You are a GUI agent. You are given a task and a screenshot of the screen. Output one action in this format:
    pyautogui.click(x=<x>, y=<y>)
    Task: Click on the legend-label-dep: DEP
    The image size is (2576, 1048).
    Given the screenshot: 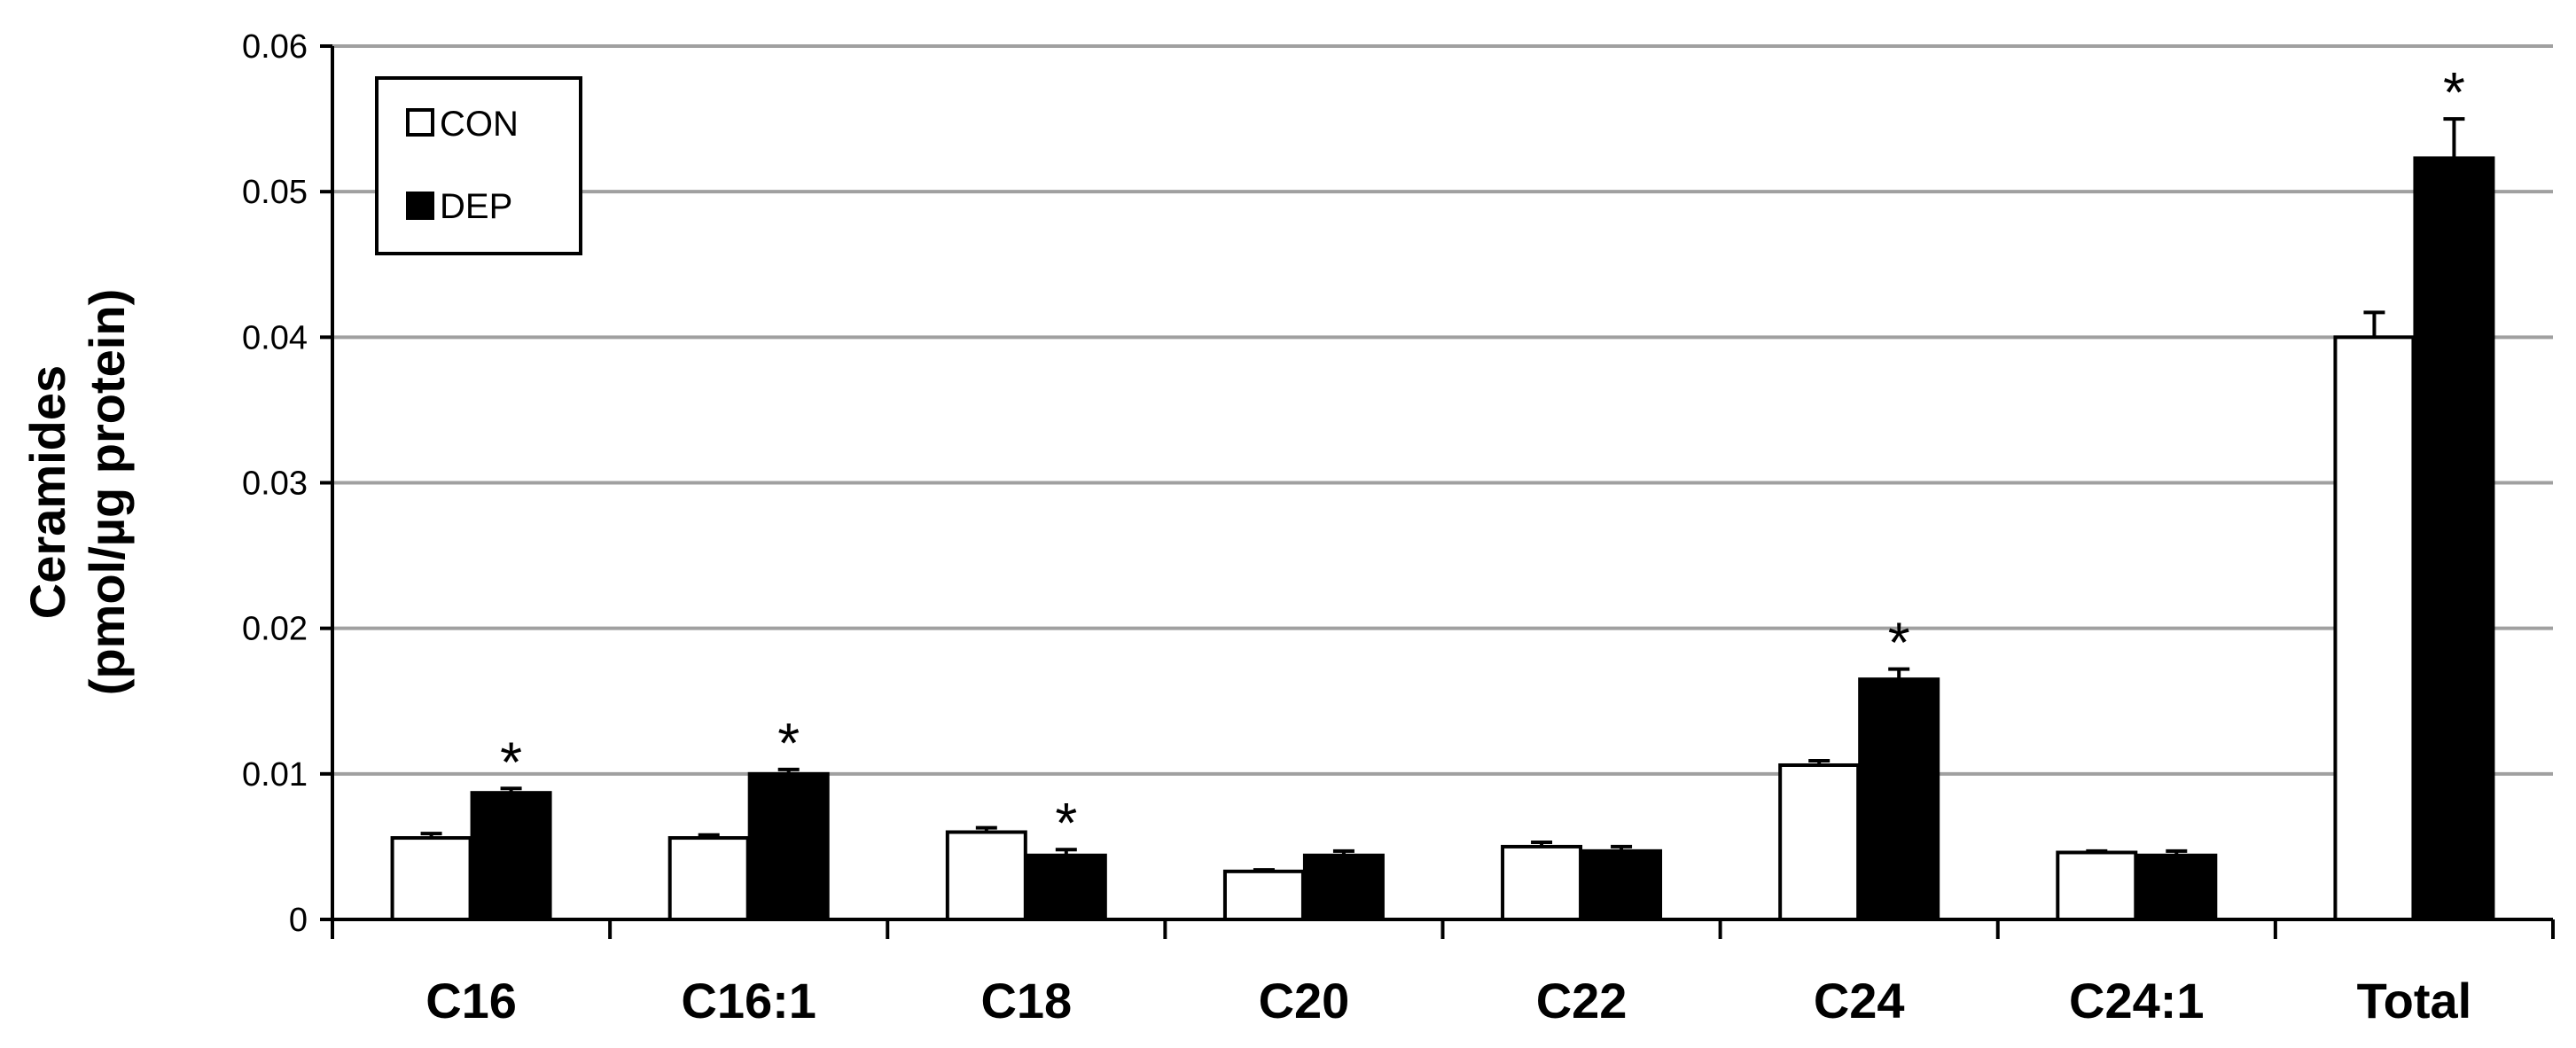 What is the action you would take?
    pyautogui.click(x=476, y=206)
    